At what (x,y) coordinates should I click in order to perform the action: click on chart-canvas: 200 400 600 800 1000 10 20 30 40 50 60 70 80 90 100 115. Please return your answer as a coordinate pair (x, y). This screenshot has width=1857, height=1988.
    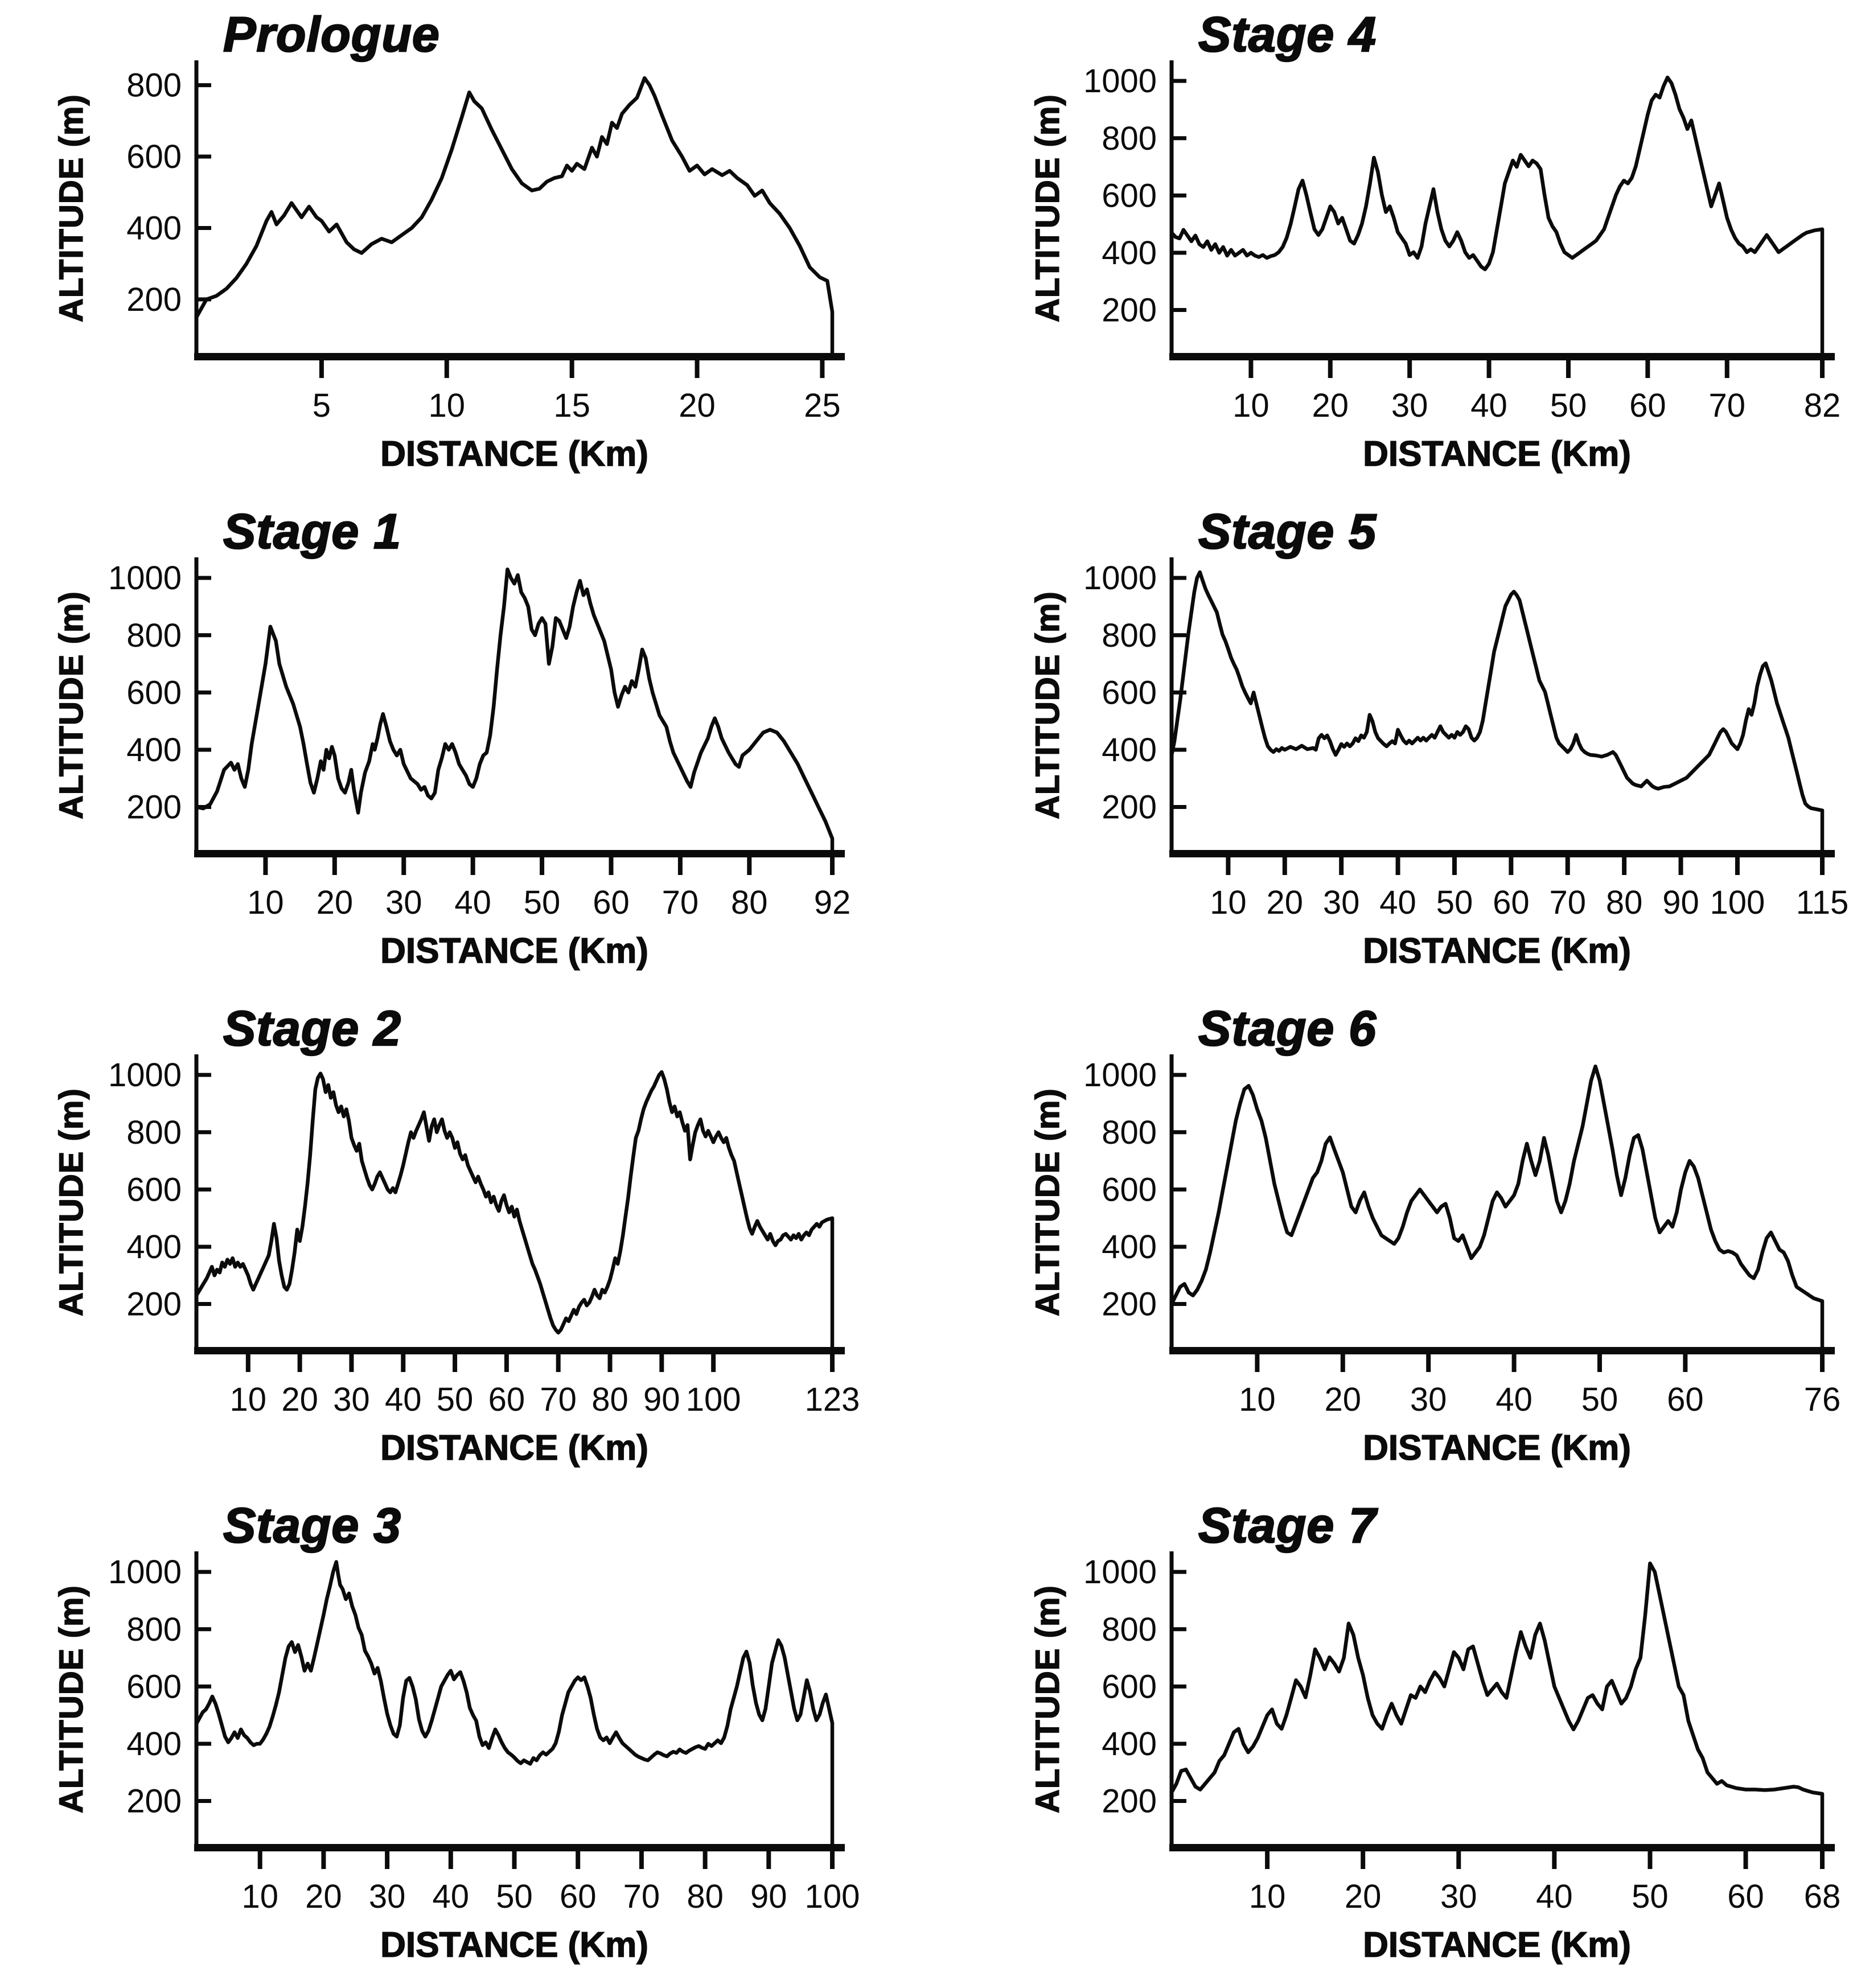
    Looking at the image, I should click on (1465, 739).